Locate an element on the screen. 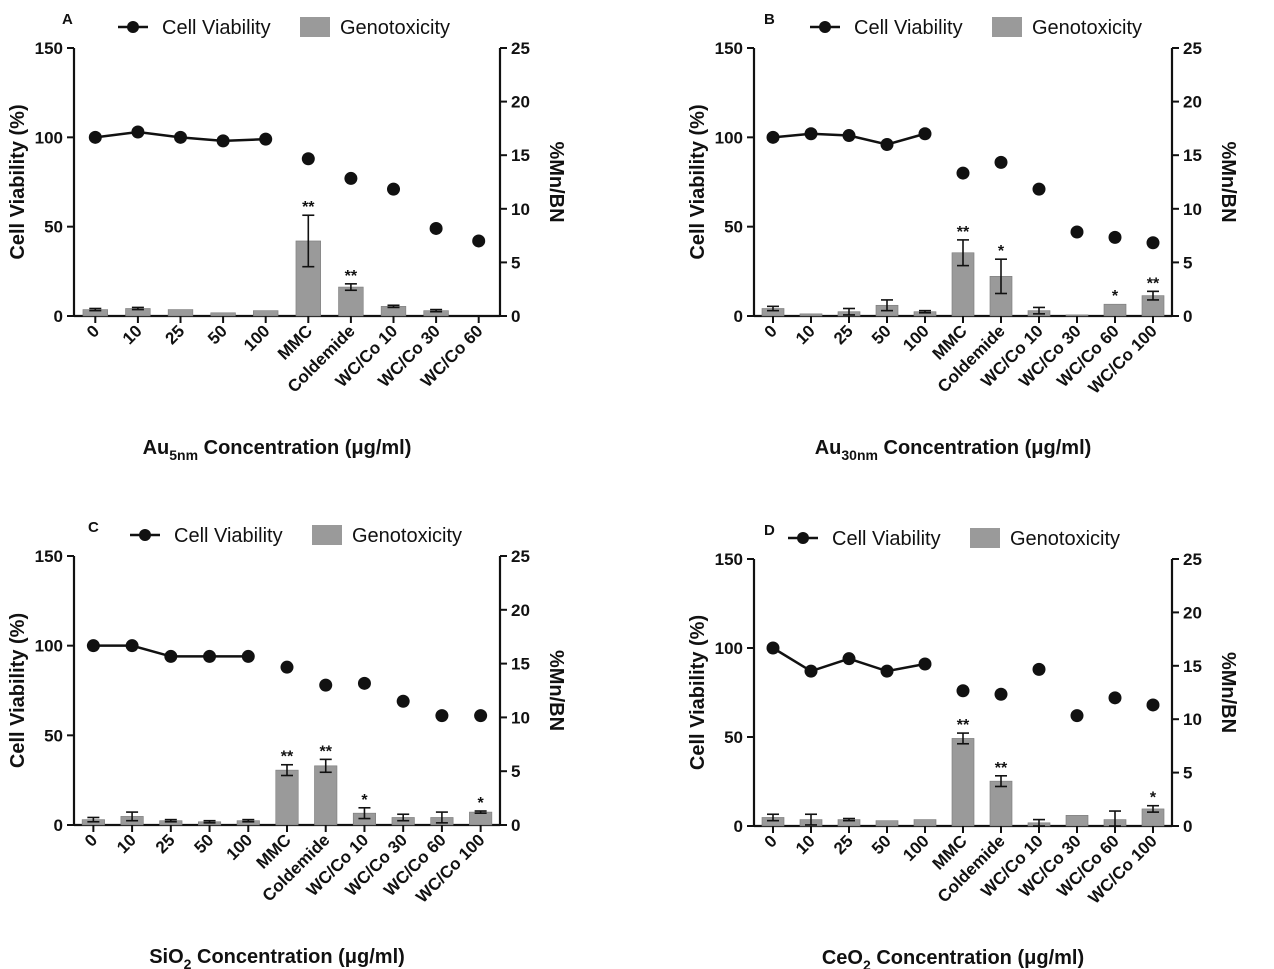  x-axis-title: SiO2 Concentration (μg/ml) is located at coordinates (277, 957).